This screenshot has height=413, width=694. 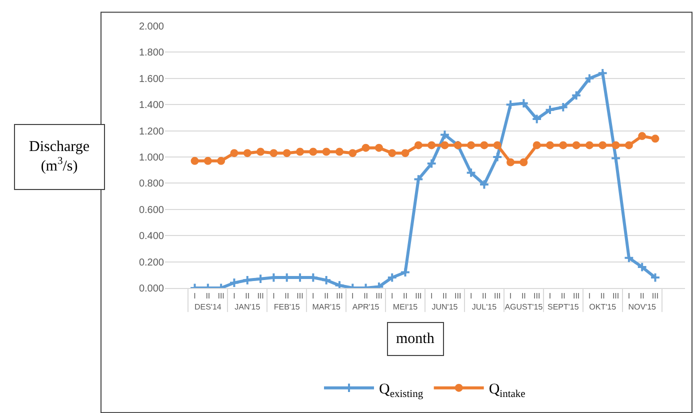 What do you see at coordinates (151, 27) in the screenshot?
I see `y-tick-label: 2.000` at bounding box center [151, 27].